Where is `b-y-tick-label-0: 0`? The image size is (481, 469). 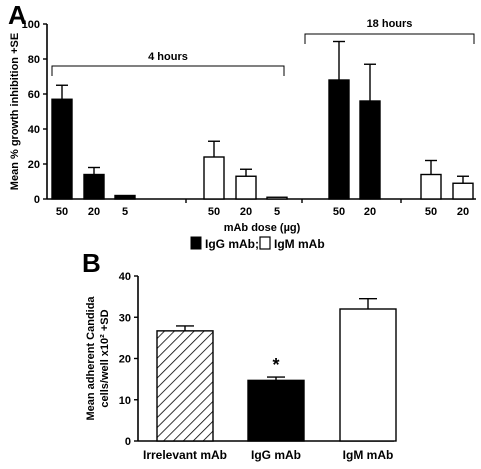
b-y-tick-label-0: 0 is located at coordinates (128, 442).